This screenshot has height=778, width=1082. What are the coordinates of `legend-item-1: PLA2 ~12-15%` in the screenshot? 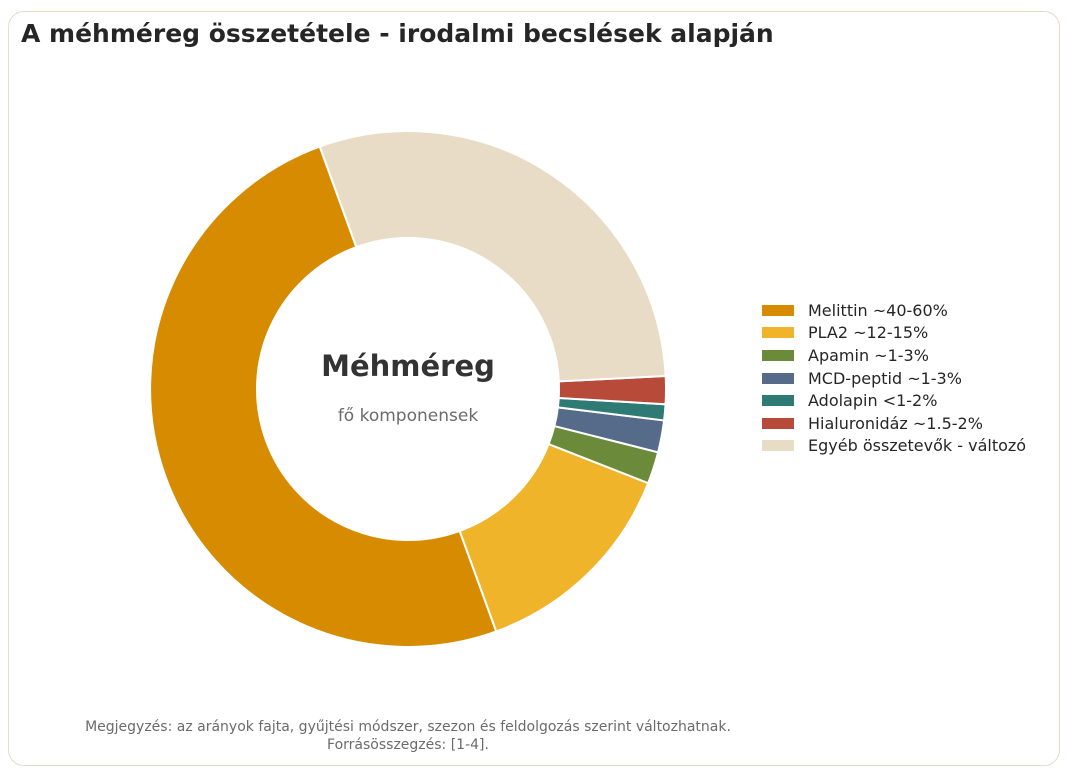 It's located at (894, 333).